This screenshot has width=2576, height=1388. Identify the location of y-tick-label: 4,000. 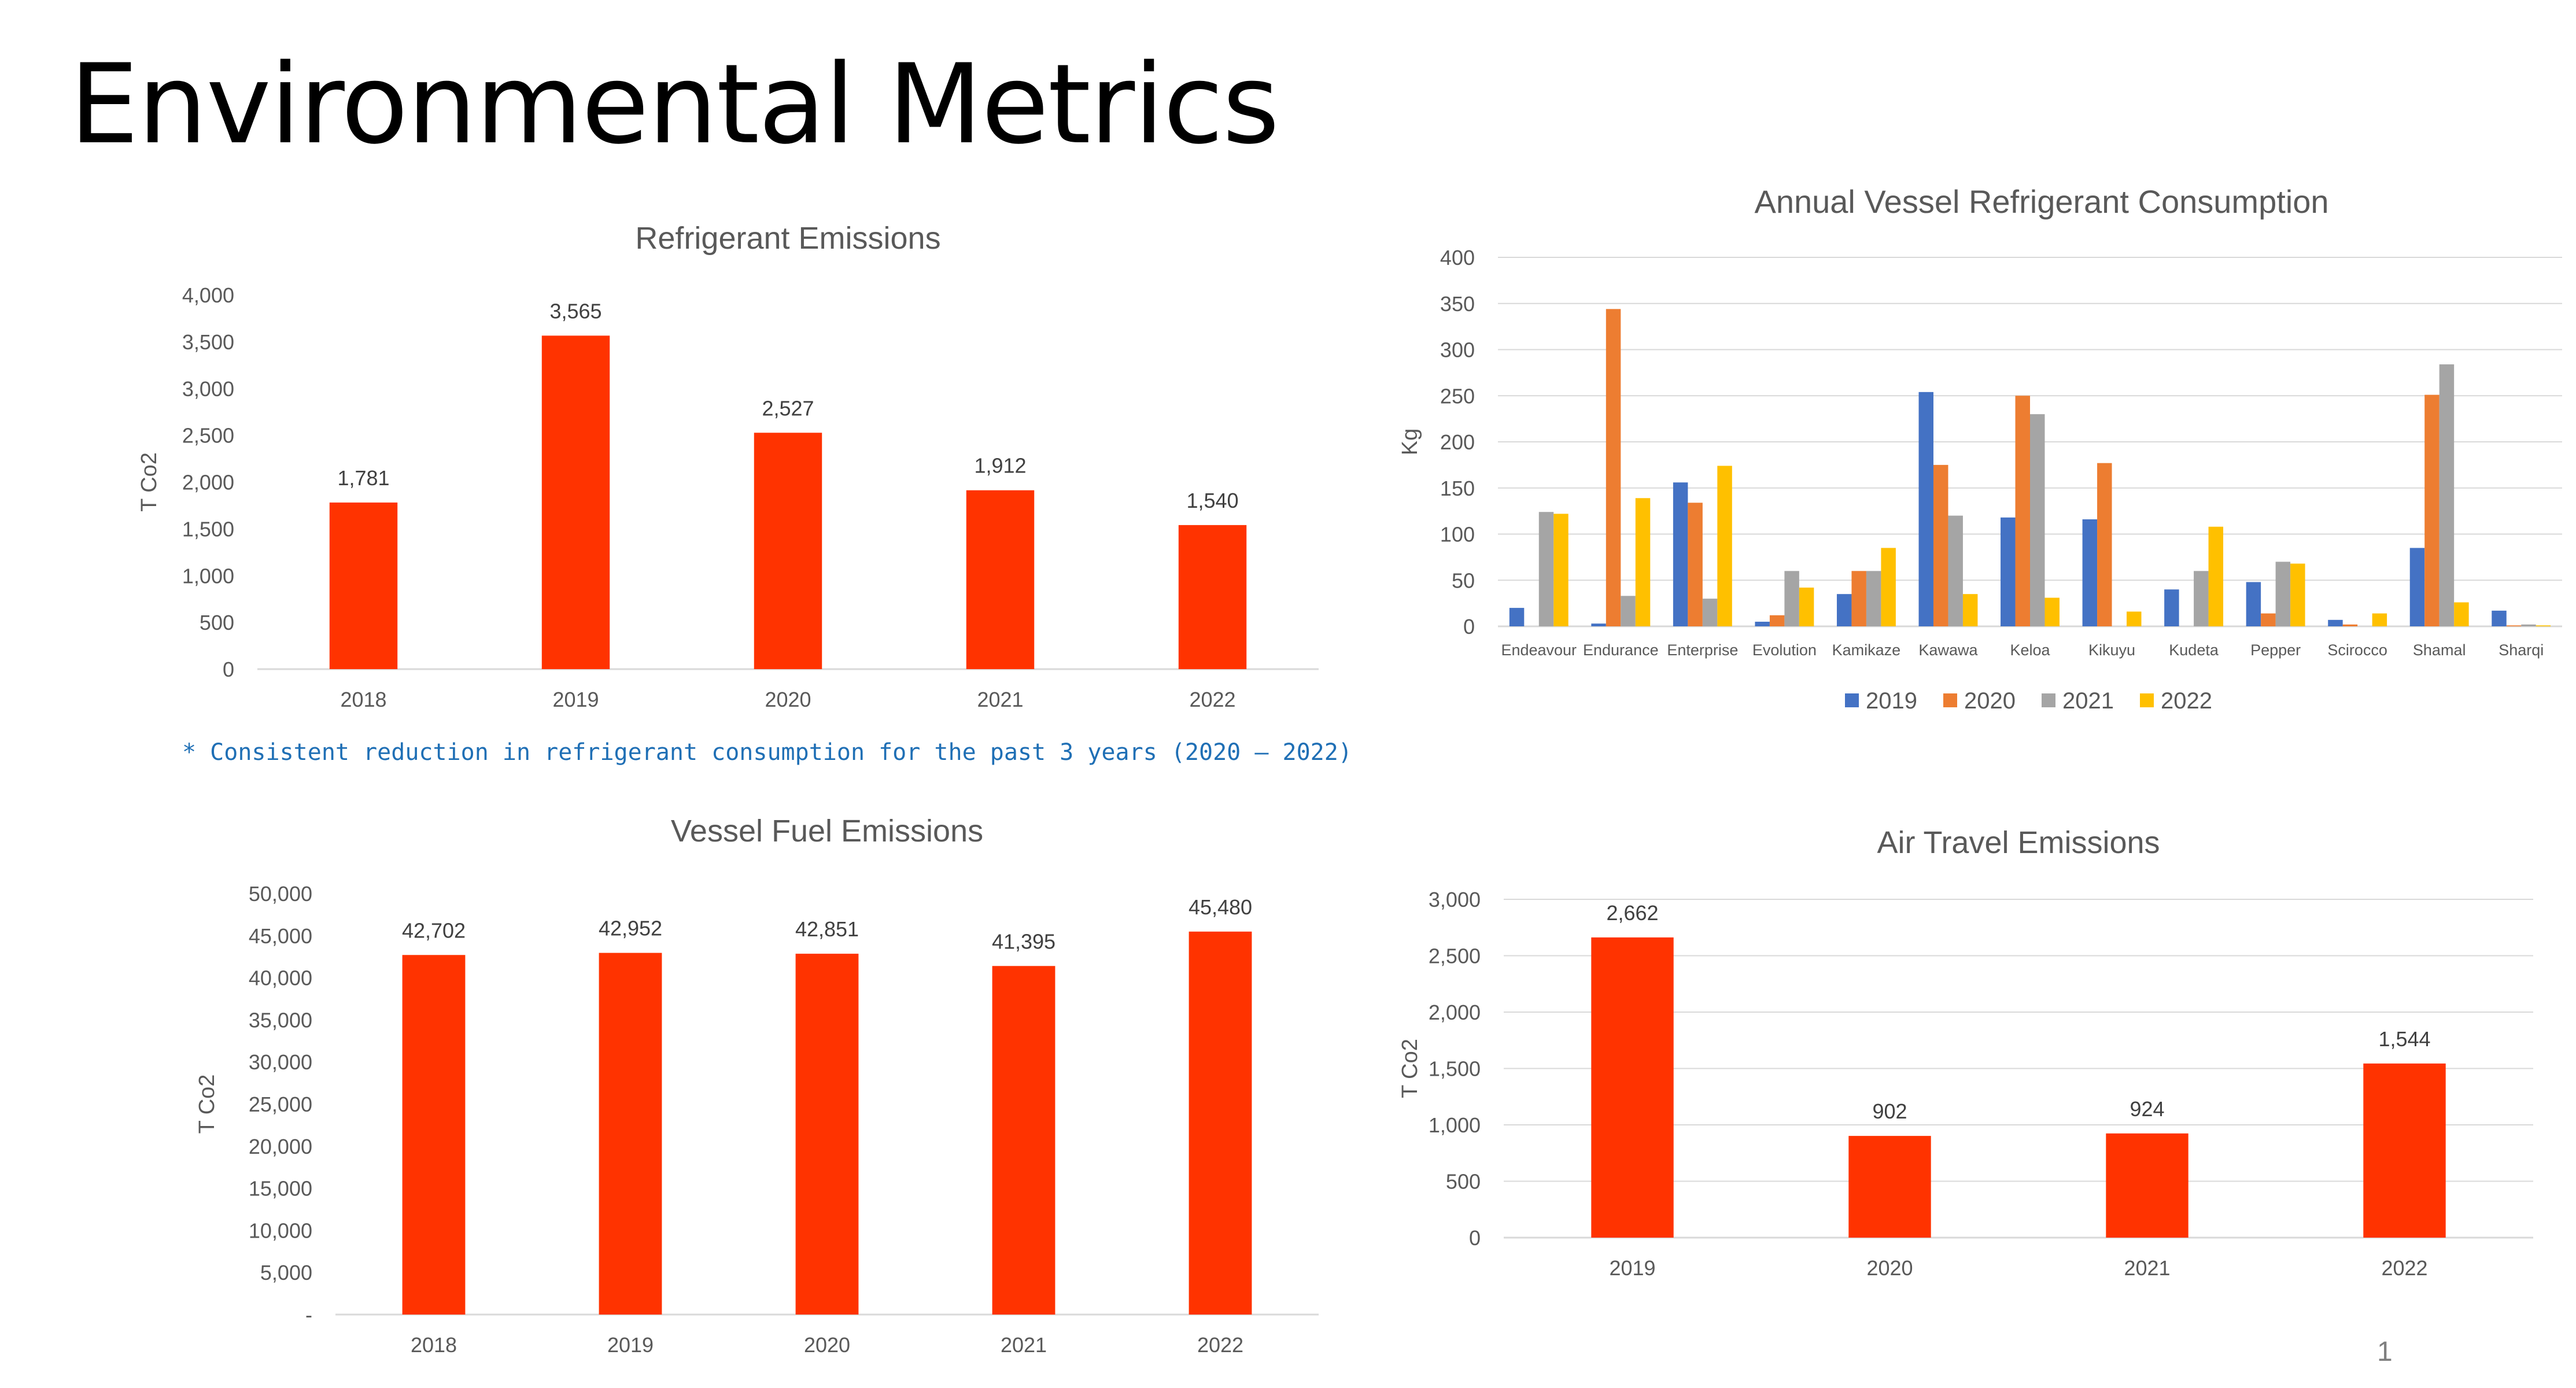
(208, 295).